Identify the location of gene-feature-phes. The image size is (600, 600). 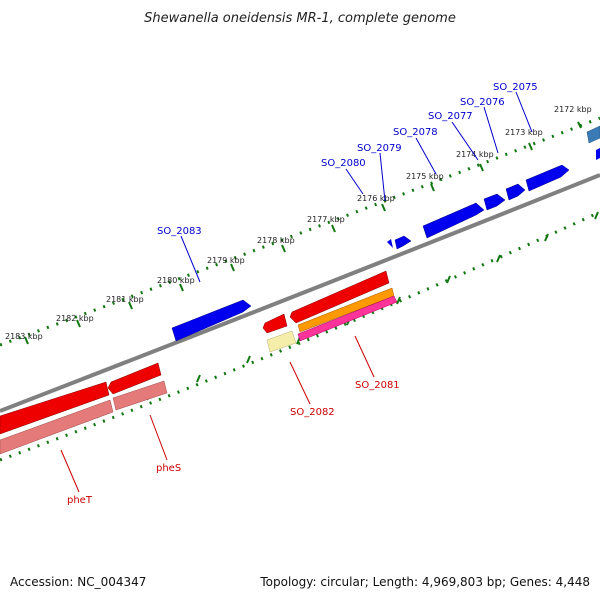
(134, 378).